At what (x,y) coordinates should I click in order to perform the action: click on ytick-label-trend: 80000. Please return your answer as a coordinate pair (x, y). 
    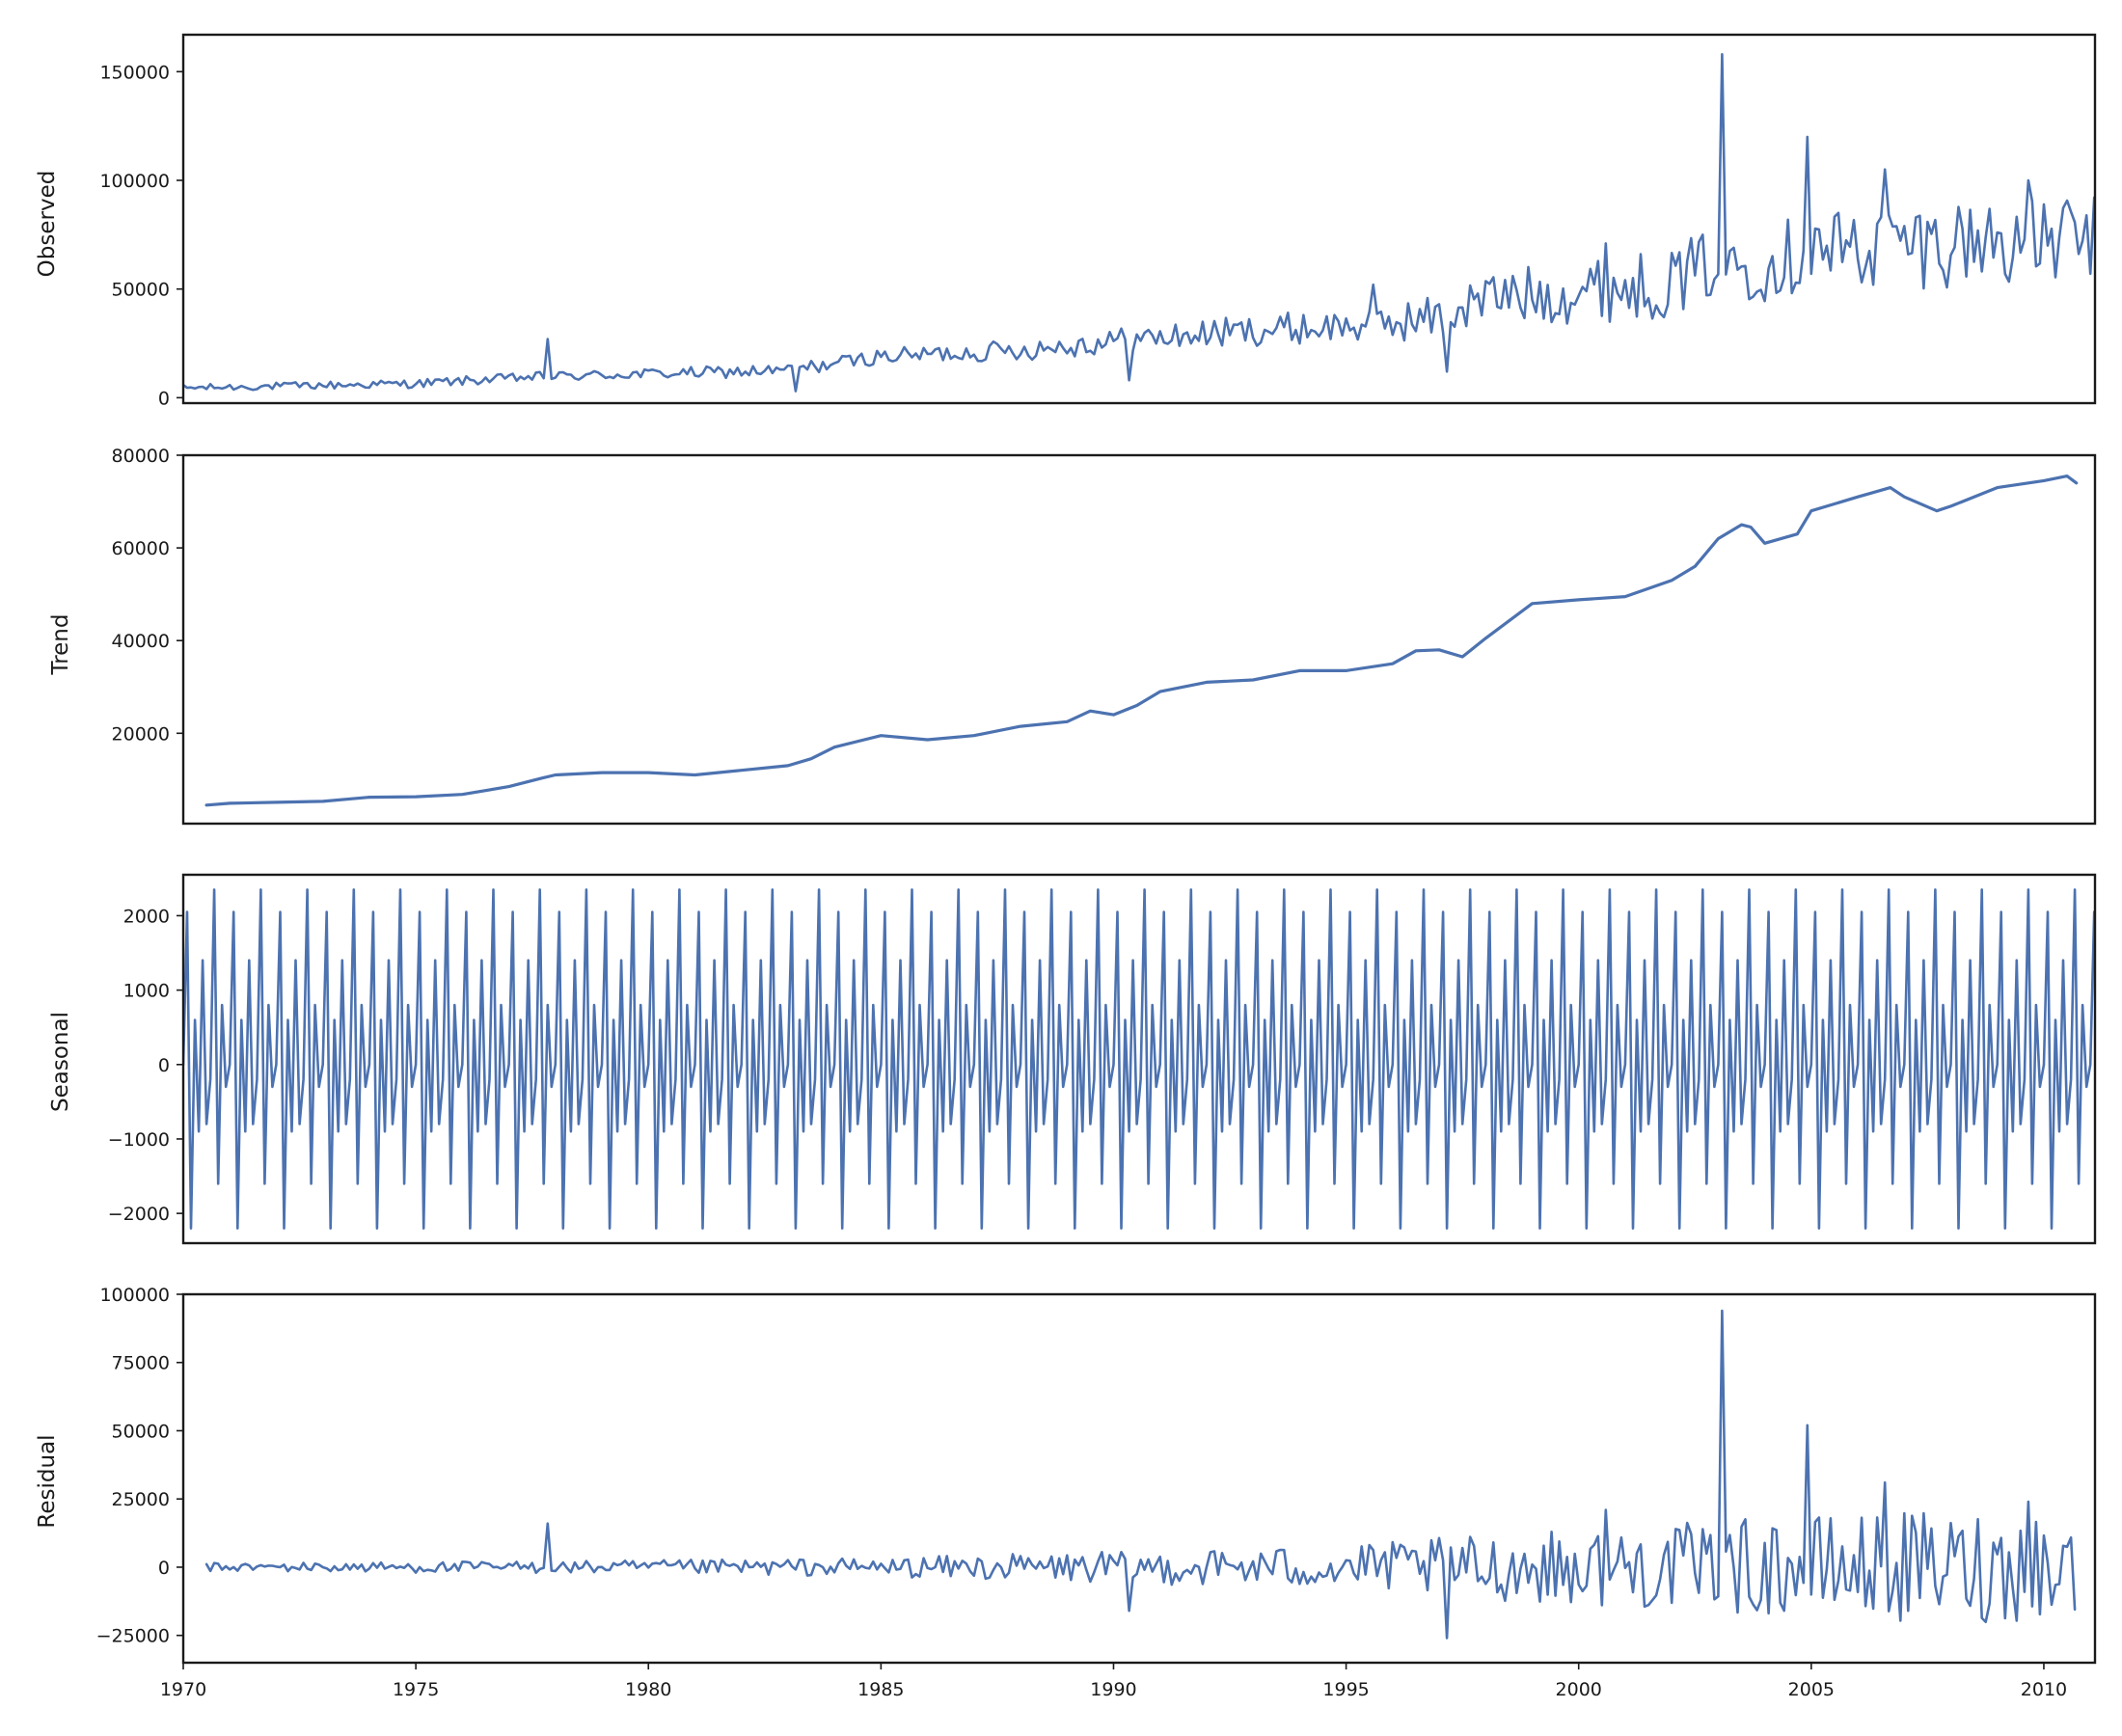
    Looking at the image, I should click on (141, 457).